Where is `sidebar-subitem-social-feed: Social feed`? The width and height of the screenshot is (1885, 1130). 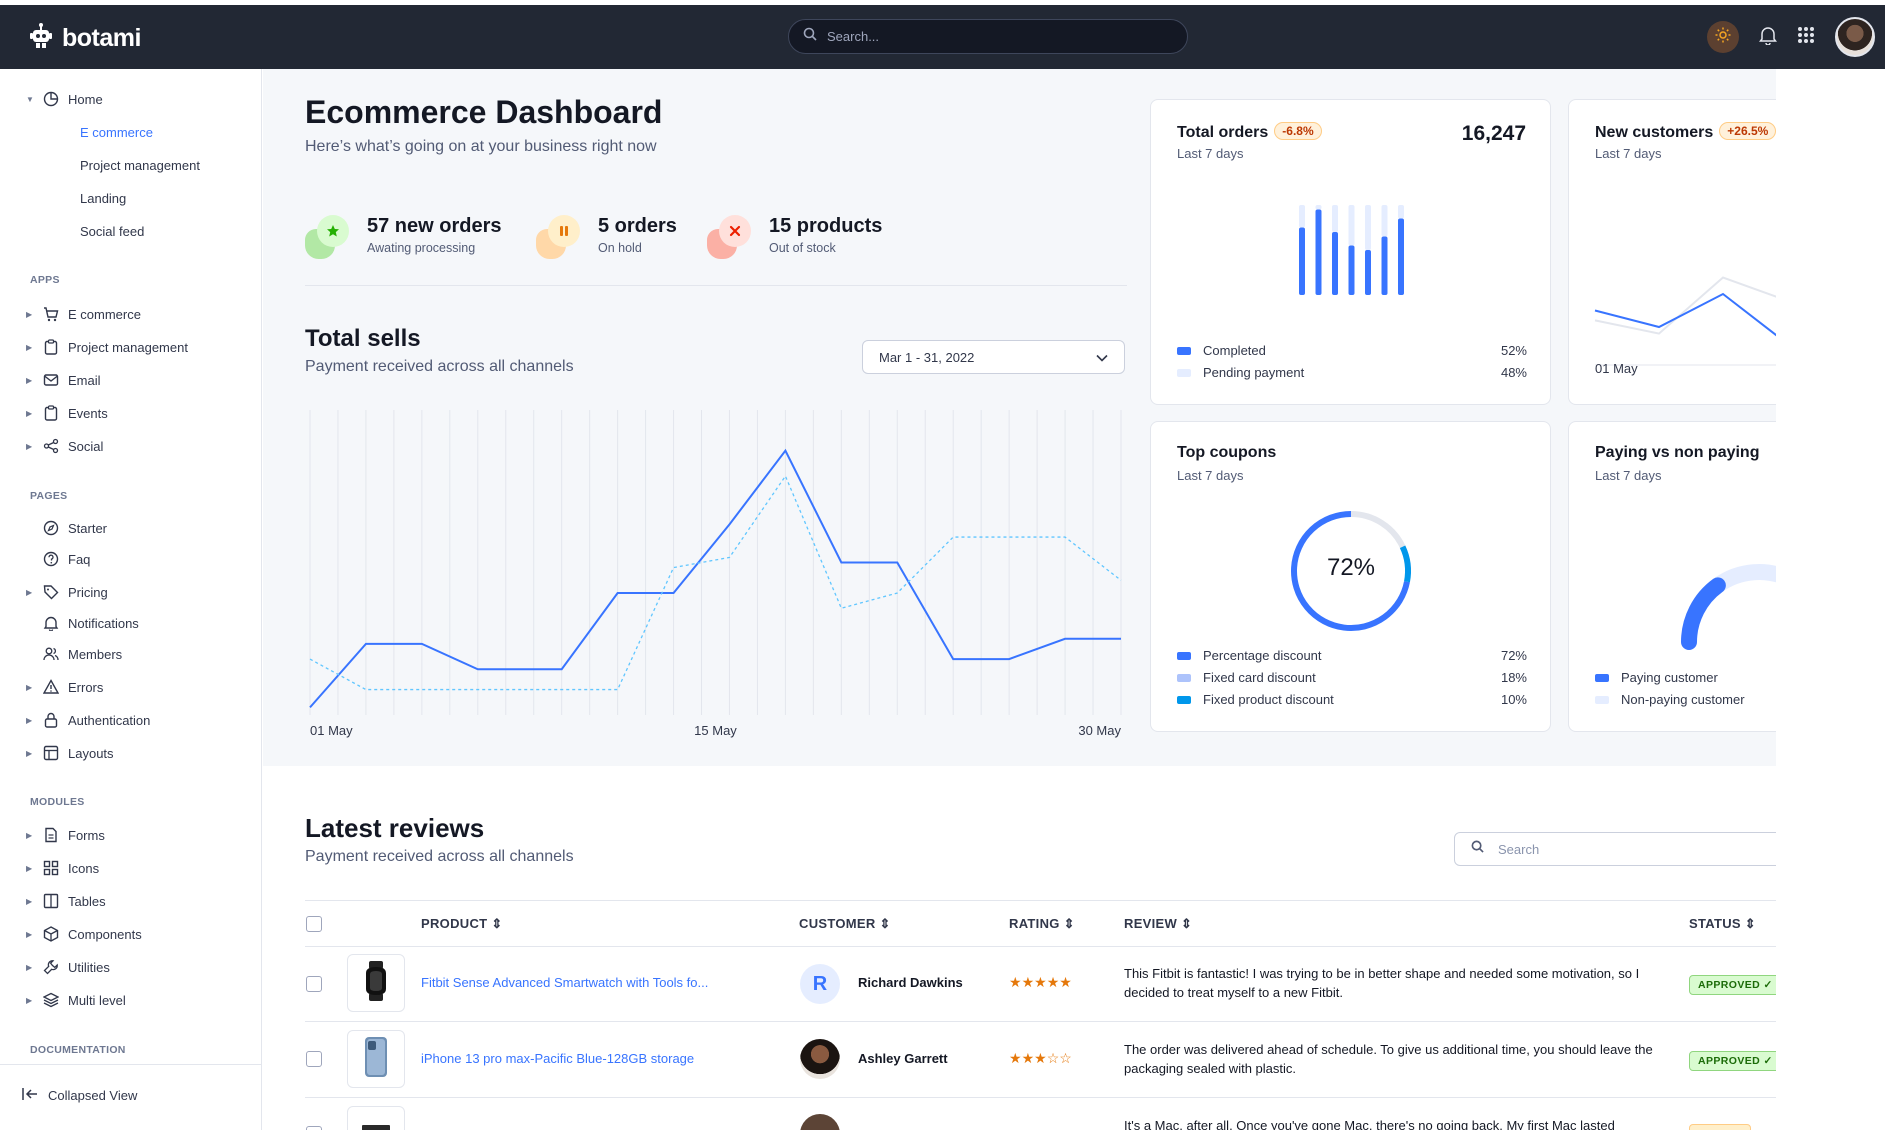 sidebar-subitem-social-feed: Social feed is located at coordinates (112, 231).